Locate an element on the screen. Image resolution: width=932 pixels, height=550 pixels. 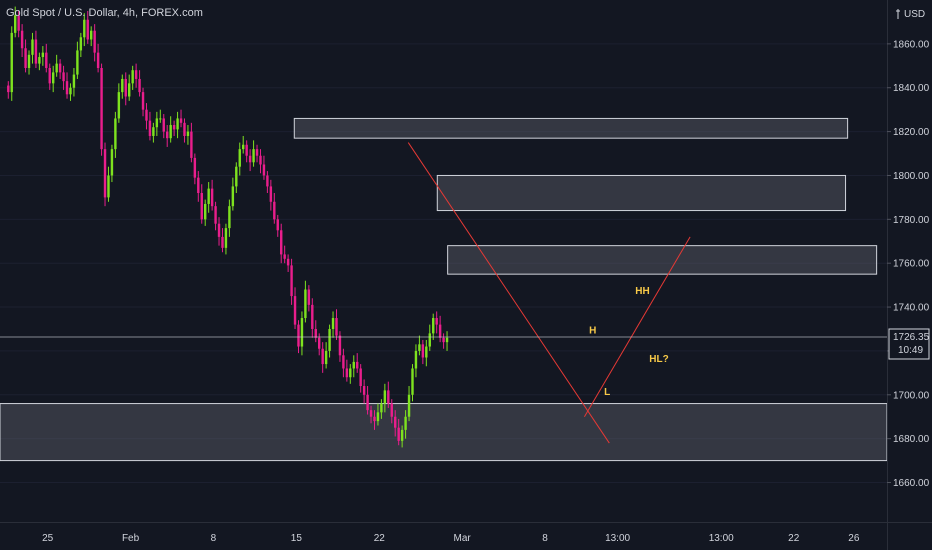
y-tick-label: 1820.00 is located at coordinates (911, 132).